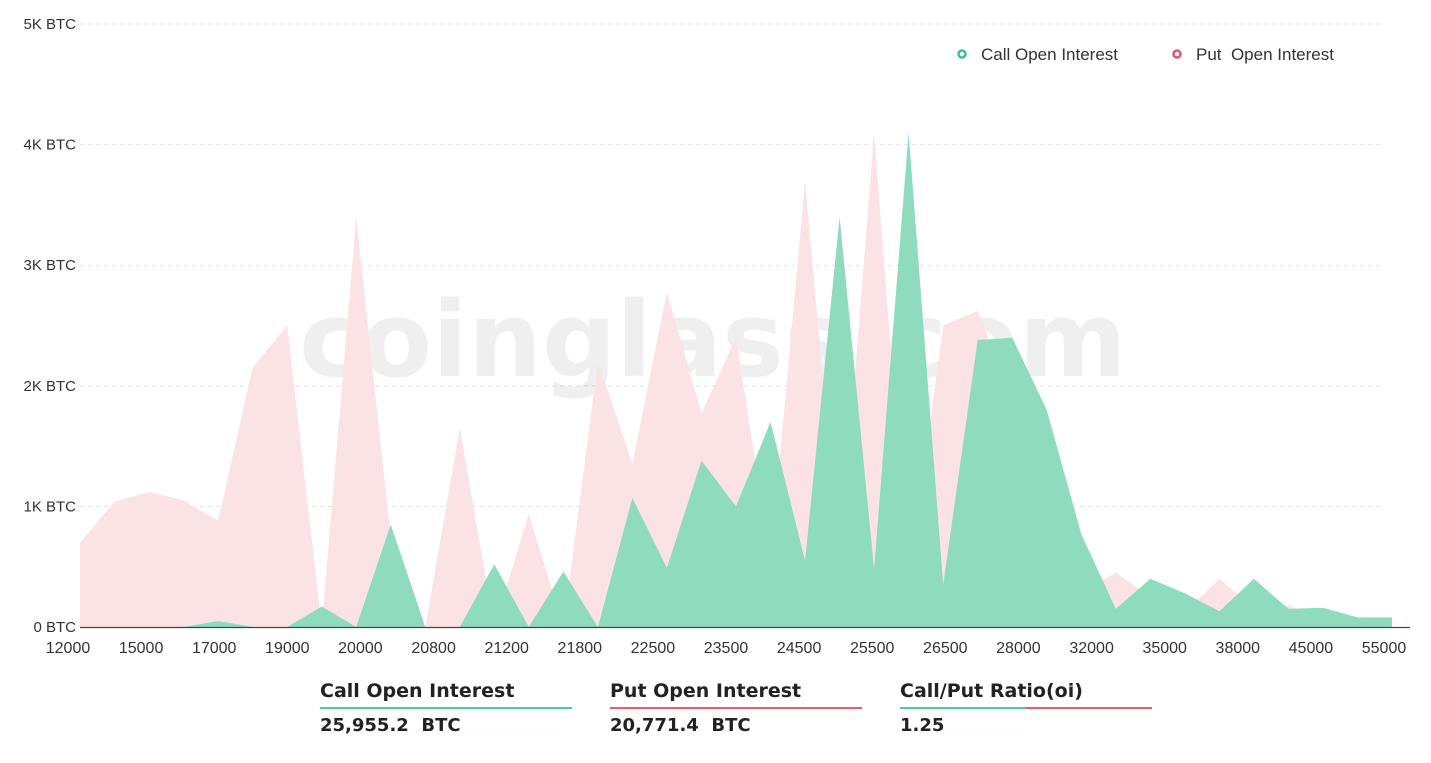  Describe the element at coordinates (360, 648) in the screenshot. I see `x-tick-label: 20000` at that location.